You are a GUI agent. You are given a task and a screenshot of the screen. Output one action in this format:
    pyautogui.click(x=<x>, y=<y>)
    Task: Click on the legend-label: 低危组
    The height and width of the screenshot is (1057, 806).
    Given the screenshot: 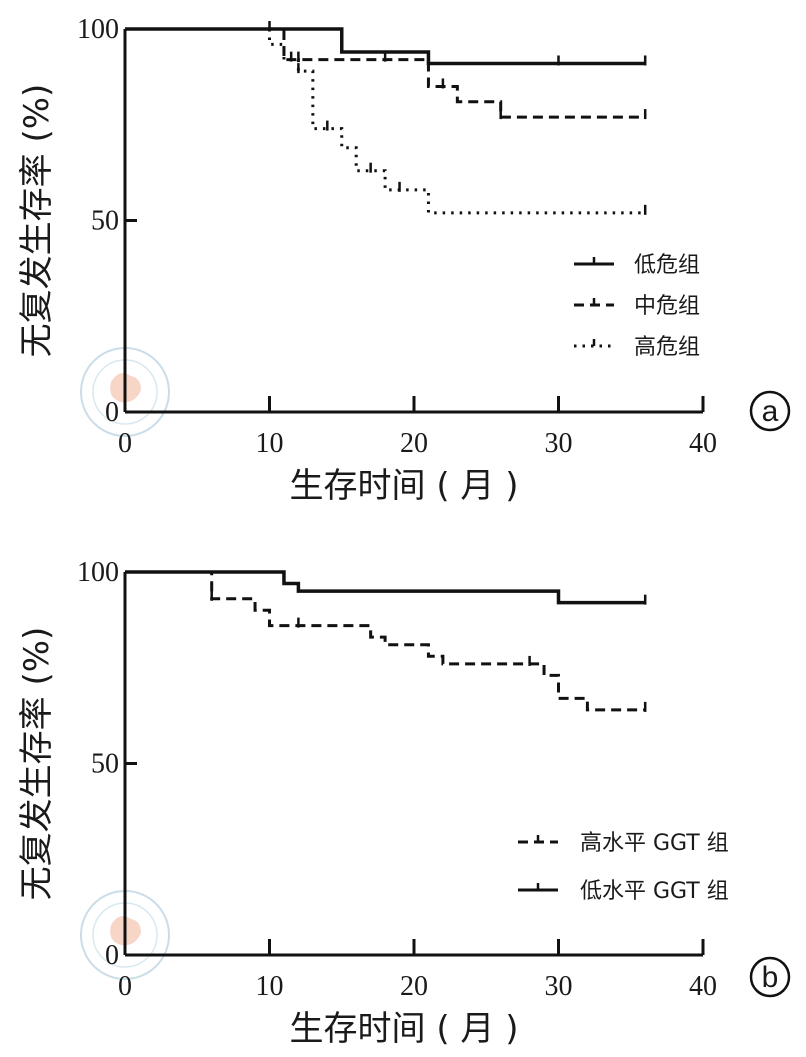 What is the action you would take?
    pyautogui.click(x=667, y=265)
    